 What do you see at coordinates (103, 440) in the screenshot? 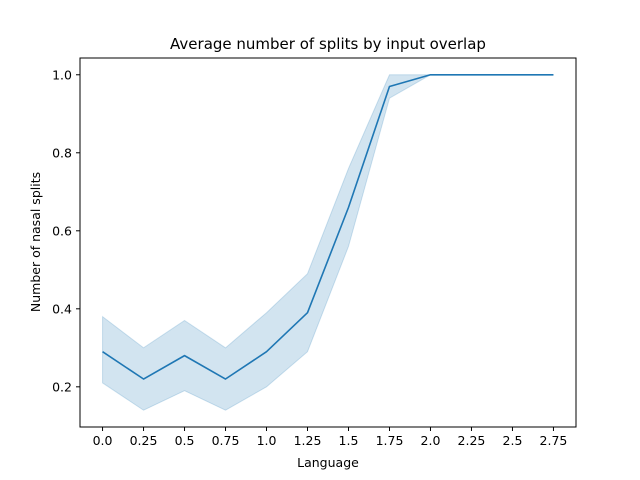
I see `x-tick-label: 0.0` at bounding box center [103, 440].